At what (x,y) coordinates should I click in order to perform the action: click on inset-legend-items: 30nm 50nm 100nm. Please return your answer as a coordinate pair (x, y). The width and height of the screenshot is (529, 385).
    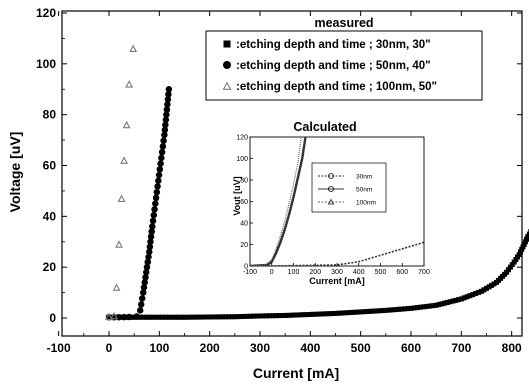
    Looking at the image, I should click on (347, 190).